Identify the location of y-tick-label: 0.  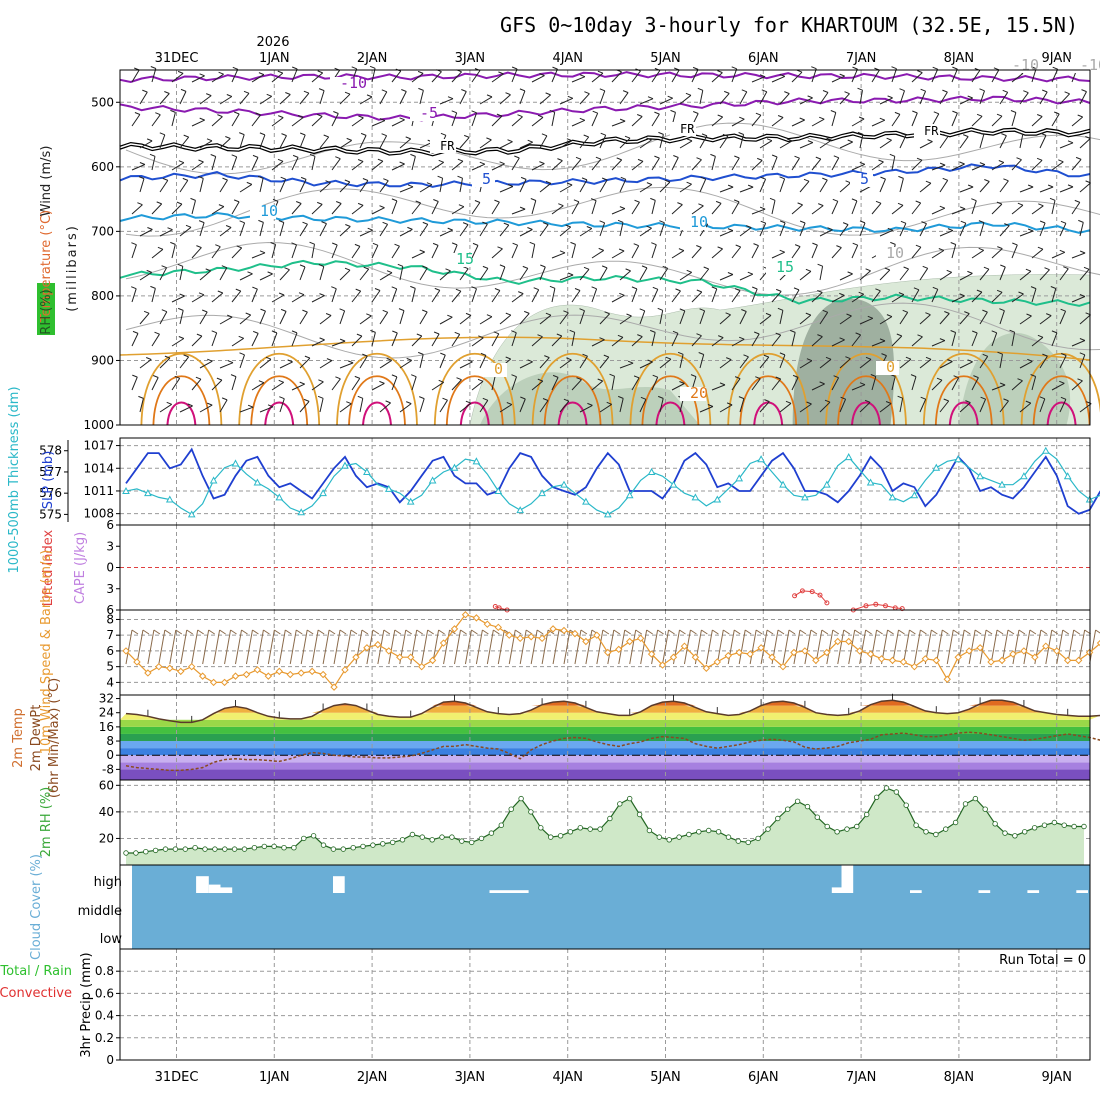
(110, 568).